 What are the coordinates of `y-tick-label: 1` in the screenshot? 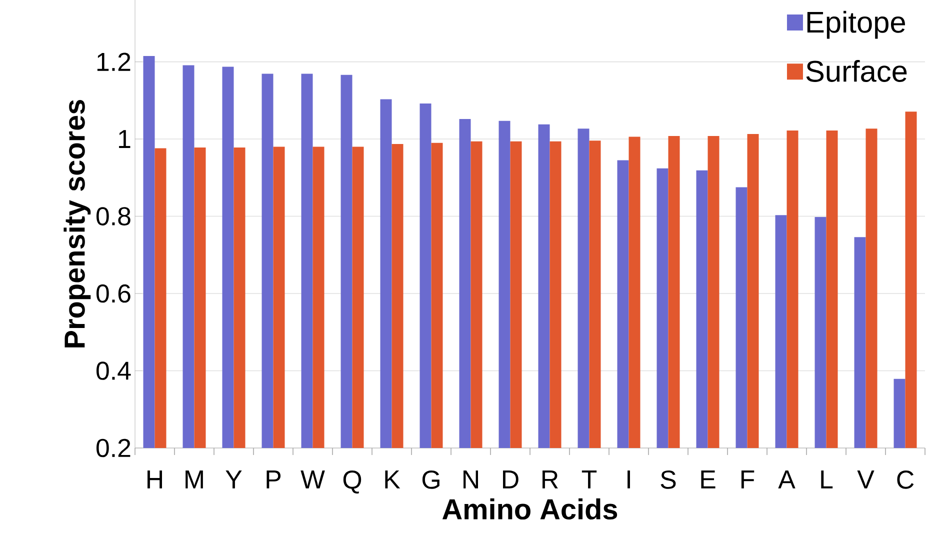 It's located at (124, 139).